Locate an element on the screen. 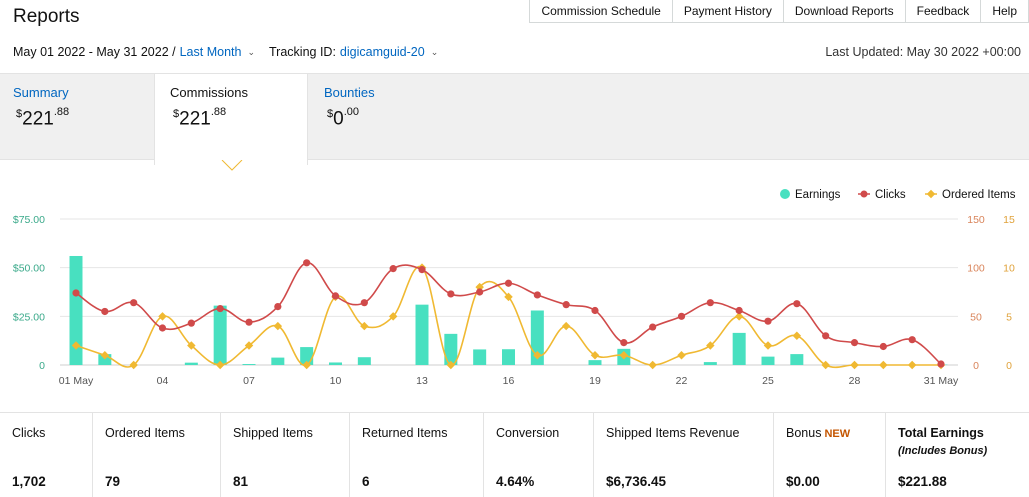 This screenshot has width=1029, height=497. tab-bounties: Bounties $0.00 is located at coordinates (389, 117).